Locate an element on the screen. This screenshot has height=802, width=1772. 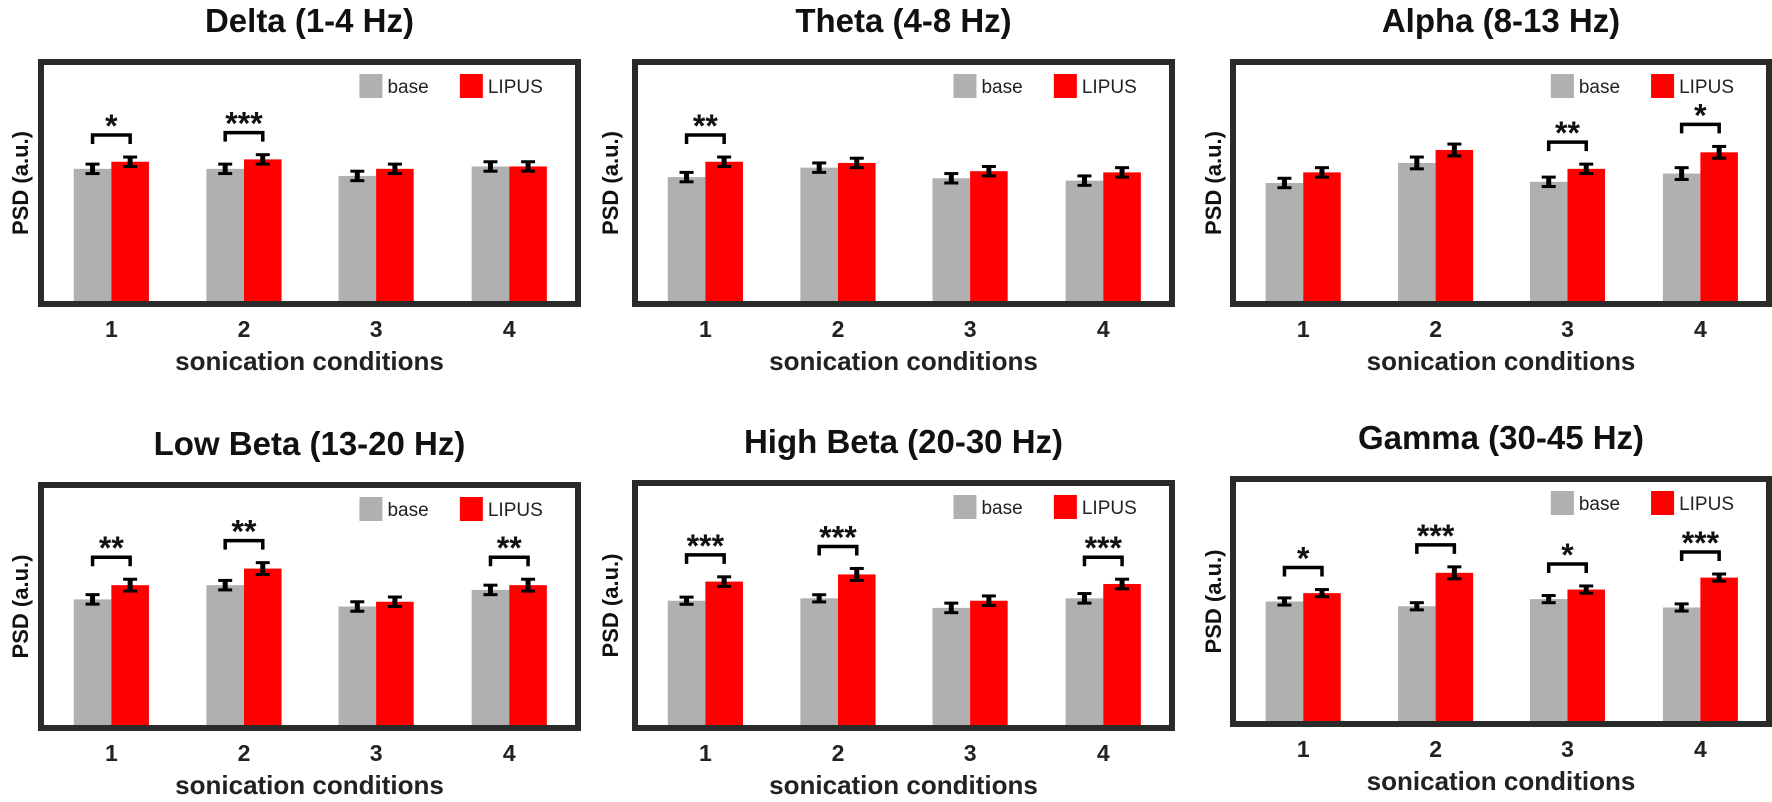
chart-title: Alpha (8-13 Hz) is located at coordinates (1501, 20).